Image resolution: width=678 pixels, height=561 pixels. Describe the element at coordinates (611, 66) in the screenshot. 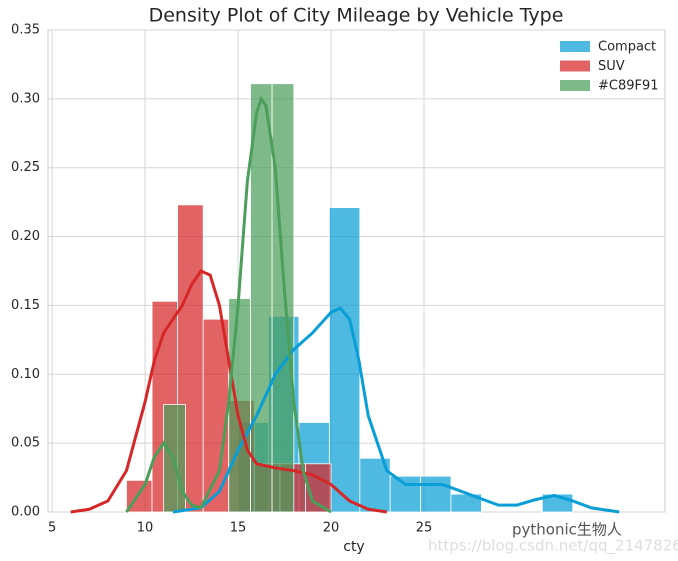

I see `legend-label: SUV` at that location.